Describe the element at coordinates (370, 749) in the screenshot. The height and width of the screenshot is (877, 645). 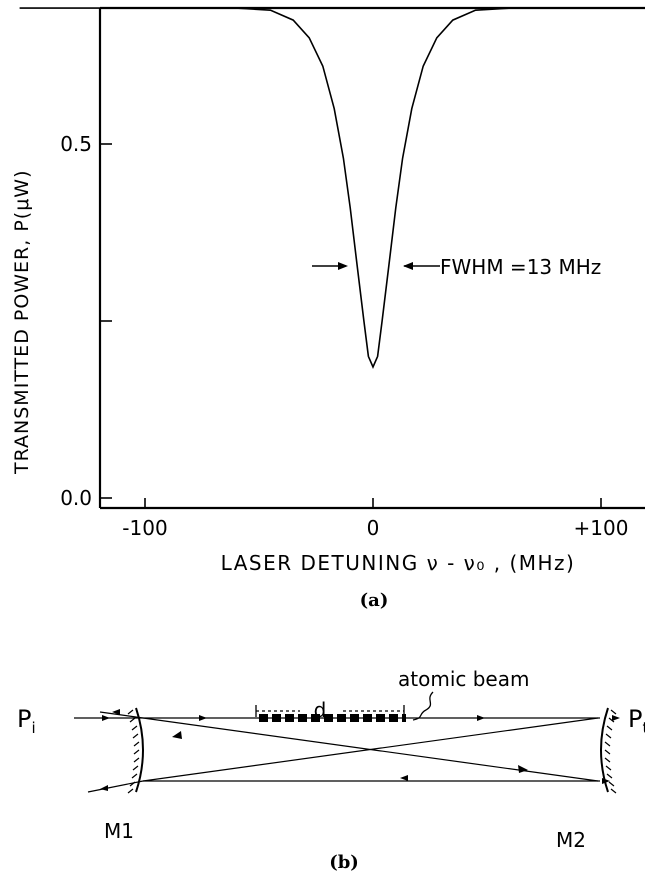
I see `cross-beam-up` at that location.